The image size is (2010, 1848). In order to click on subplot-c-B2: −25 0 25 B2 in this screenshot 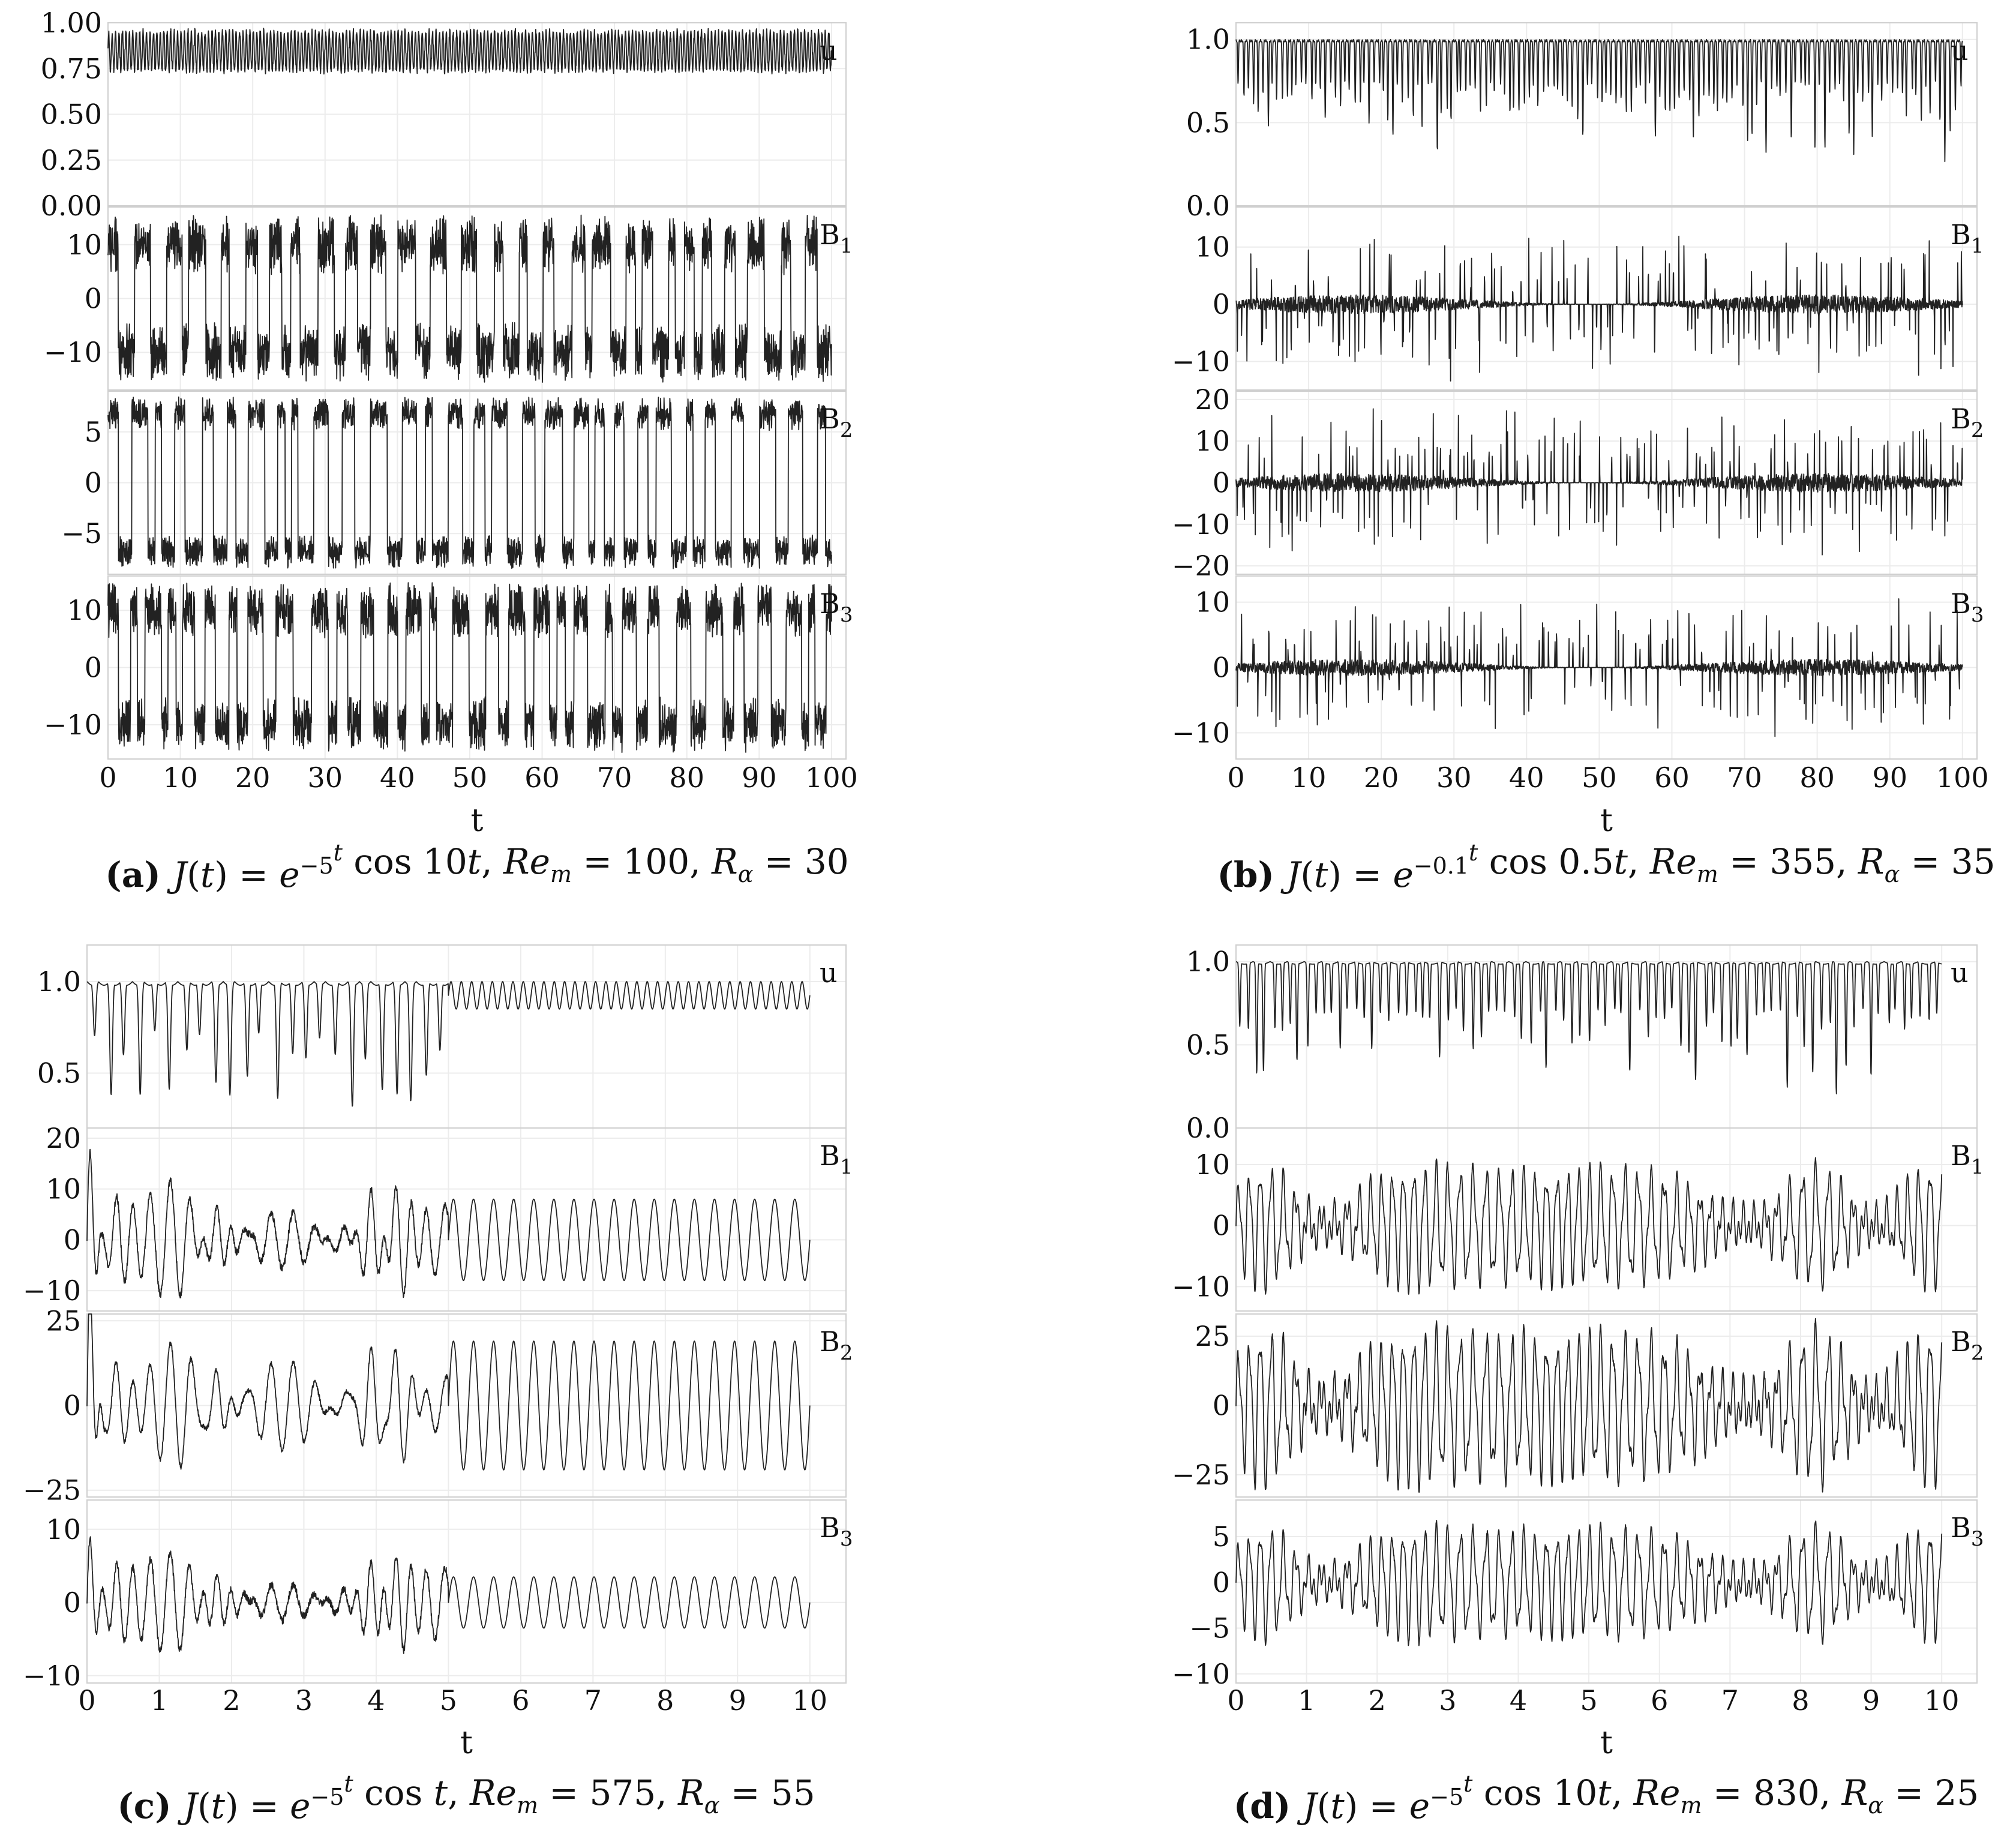, I will do `click(438, 1405)`.